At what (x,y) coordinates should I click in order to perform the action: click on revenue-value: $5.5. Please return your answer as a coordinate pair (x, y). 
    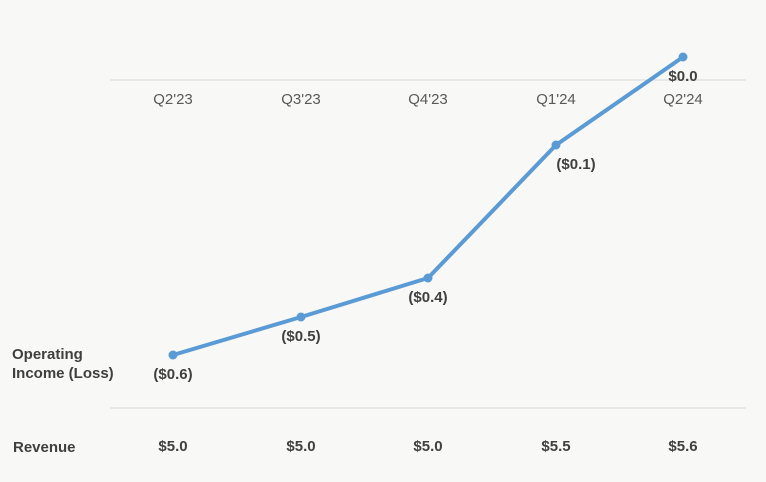
    Looking at the image, I should click on (556, 446).